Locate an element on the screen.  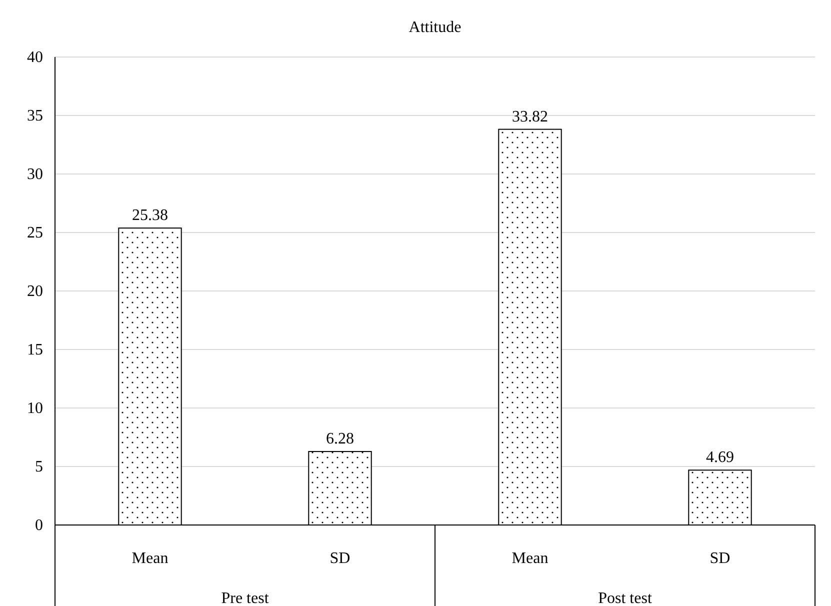
y-tick-label: 15 is located at coordinates (35, 350).